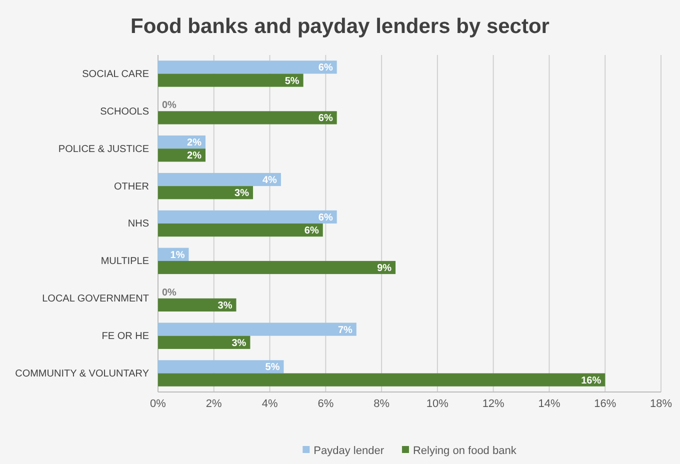 This screenshot has height=464, width=680. What do you see at coordinates (126, 336) in the screenshot?
I see `y-tick-label: FE OR HE` at bounding box center [126, 336].